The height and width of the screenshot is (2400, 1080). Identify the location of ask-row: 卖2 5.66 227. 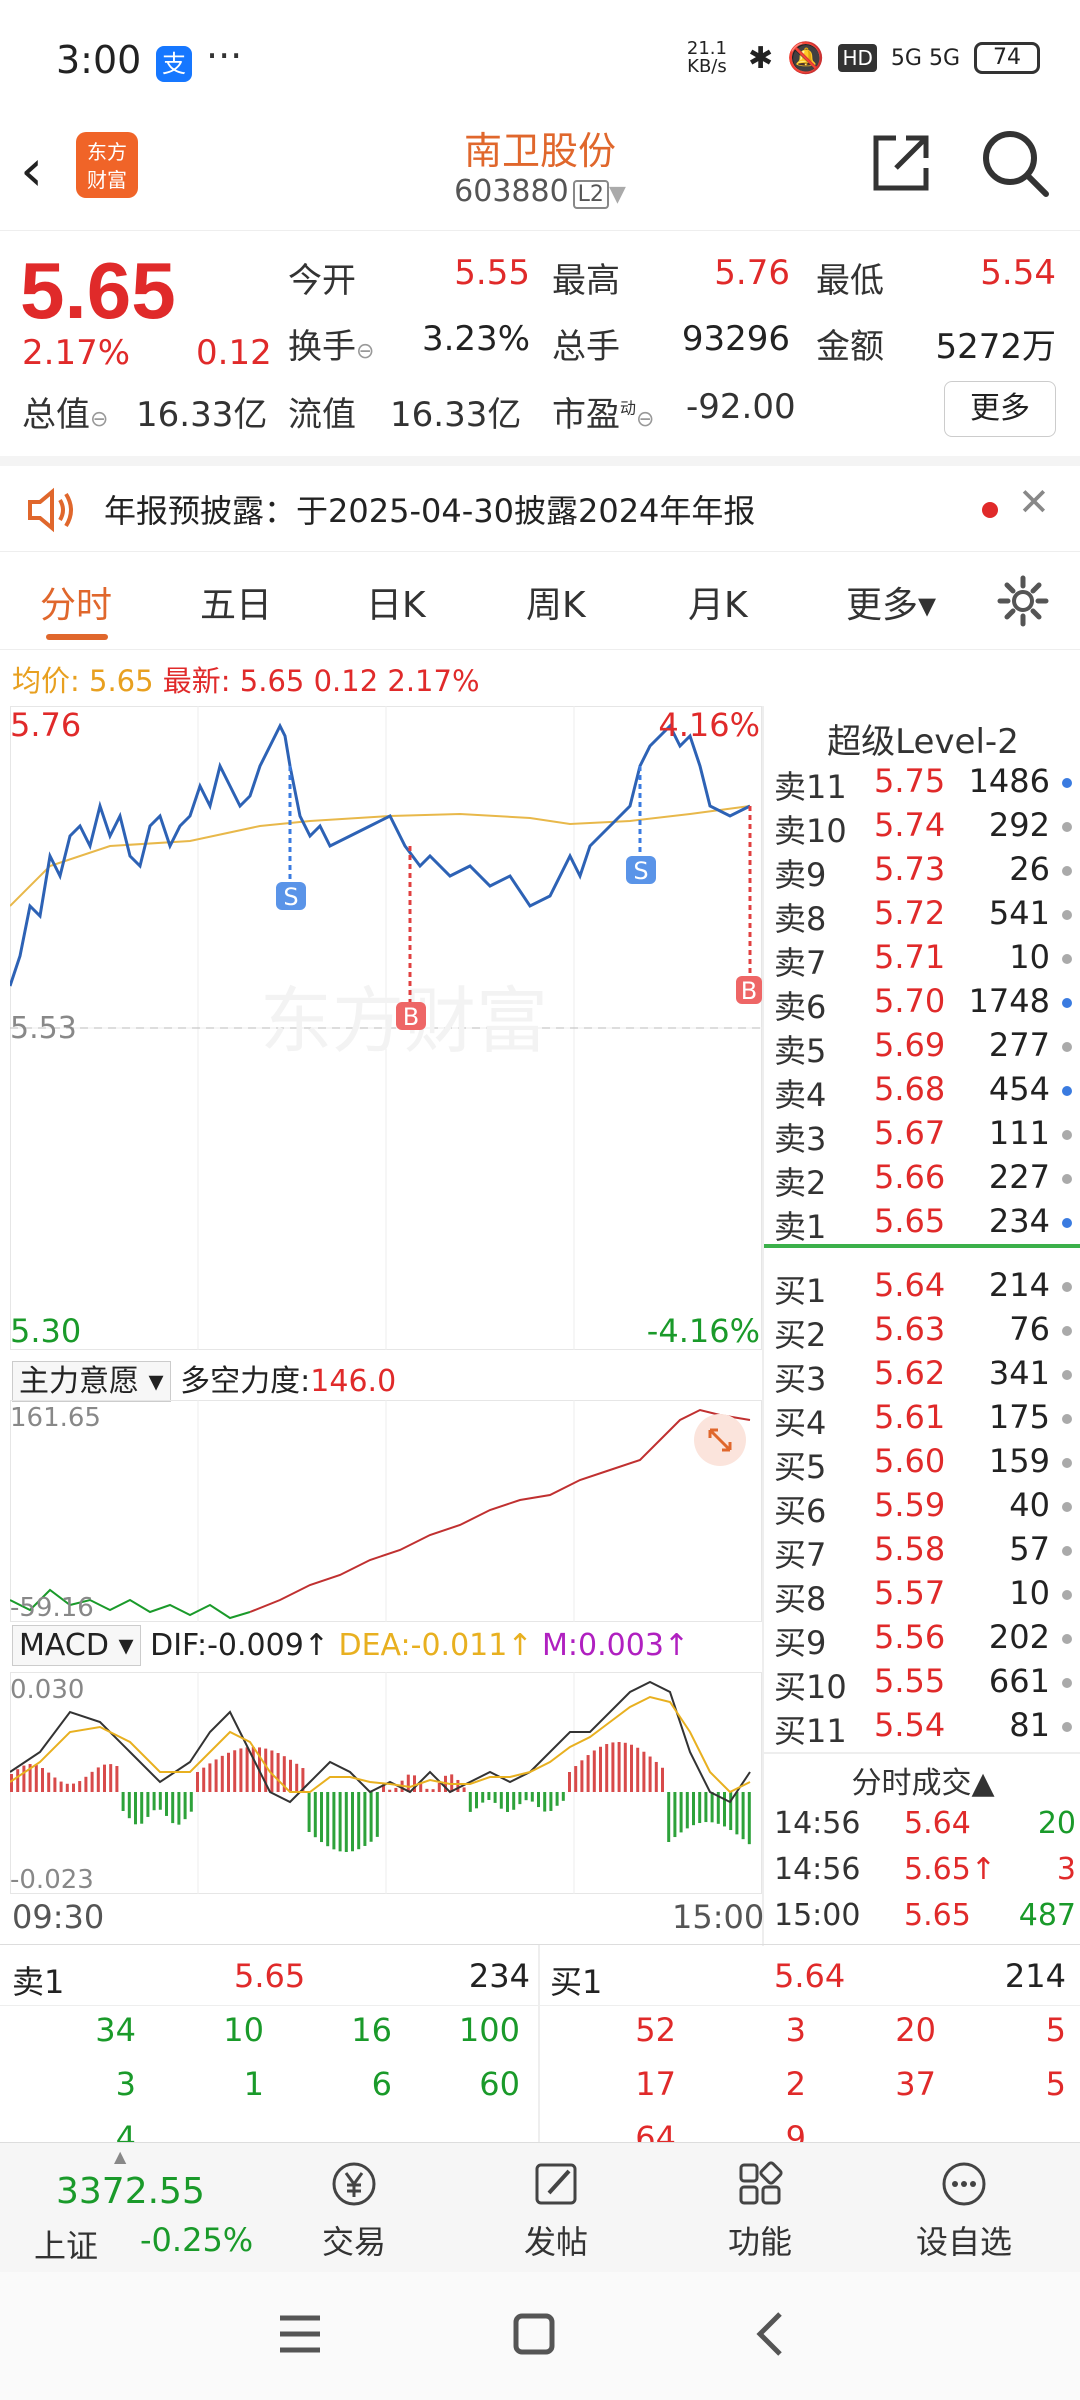
(922, 1180).